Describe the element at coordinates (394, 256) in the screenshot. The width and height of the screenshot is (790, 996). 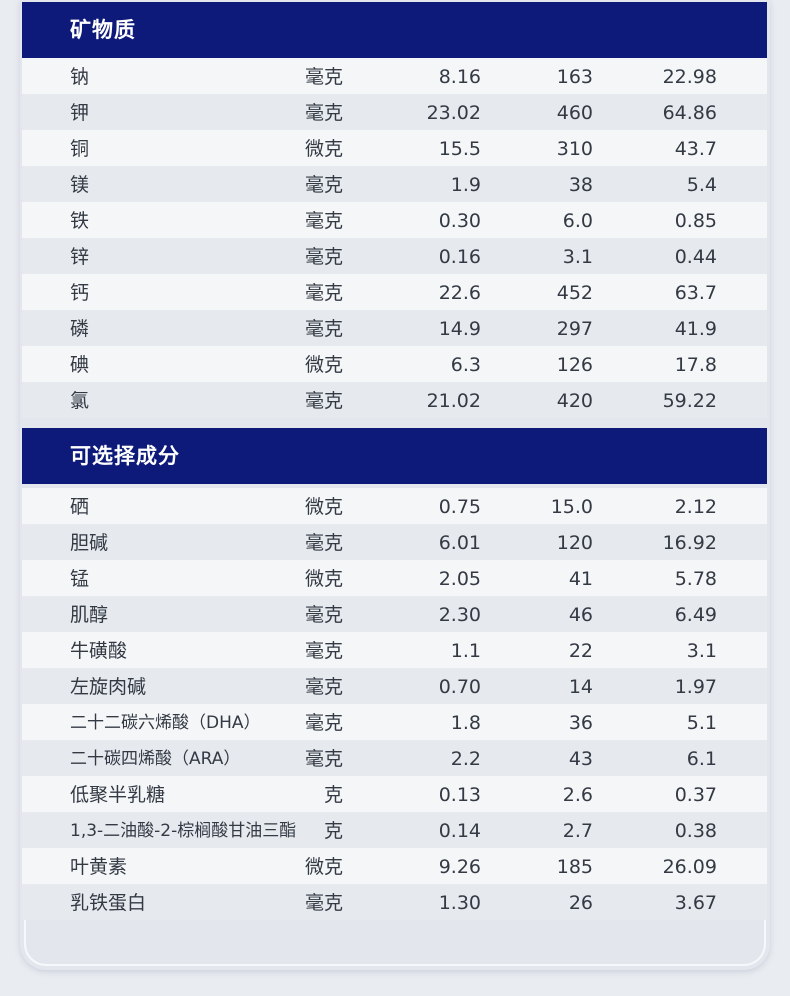
I see `table-row: 锌 毫克 0.16 3.1 0.44` at that location.